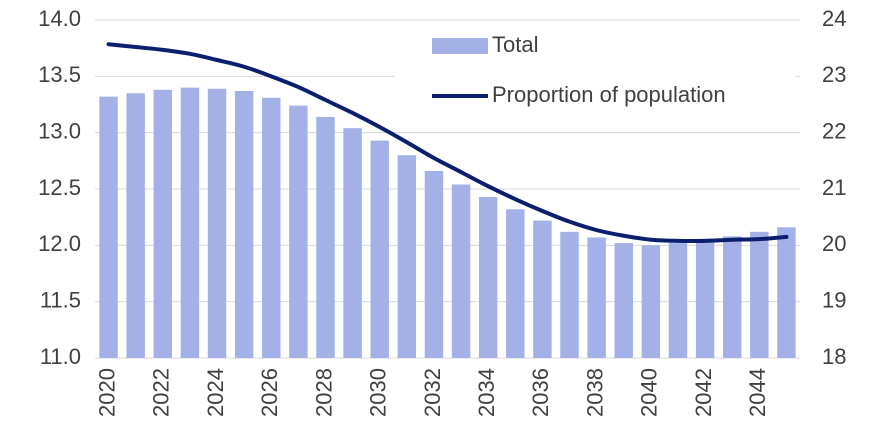 Image resolution: width=871 pixels, height=438 pixels. What do you see at coordinates (594, 392) in the screenshot?
I see `x-tick-label: 2038` at bounding box center [594, 392].